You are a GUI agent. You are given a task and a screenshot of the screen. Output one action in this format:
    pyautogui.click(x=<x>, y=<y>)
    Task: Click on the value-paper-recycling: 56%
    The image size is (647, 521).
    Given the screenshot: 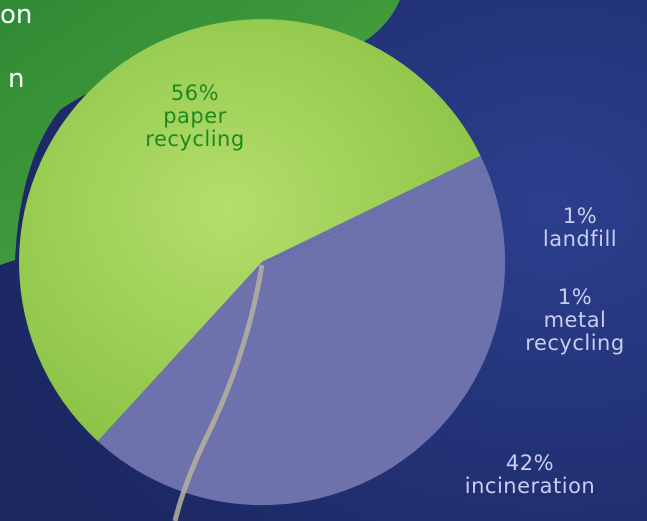 What is the action you would take?
    pyautogui.click(x=195, y=93)
    